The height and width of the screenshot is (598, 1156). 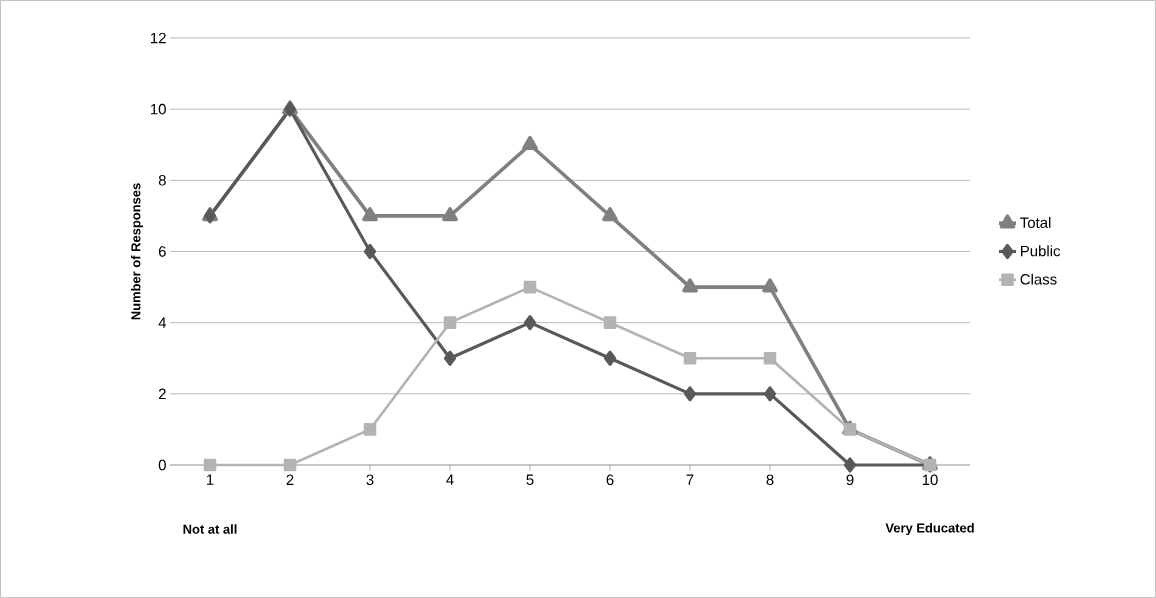 I want to click on x-tick-label: 4, so click(x=450, y=479).